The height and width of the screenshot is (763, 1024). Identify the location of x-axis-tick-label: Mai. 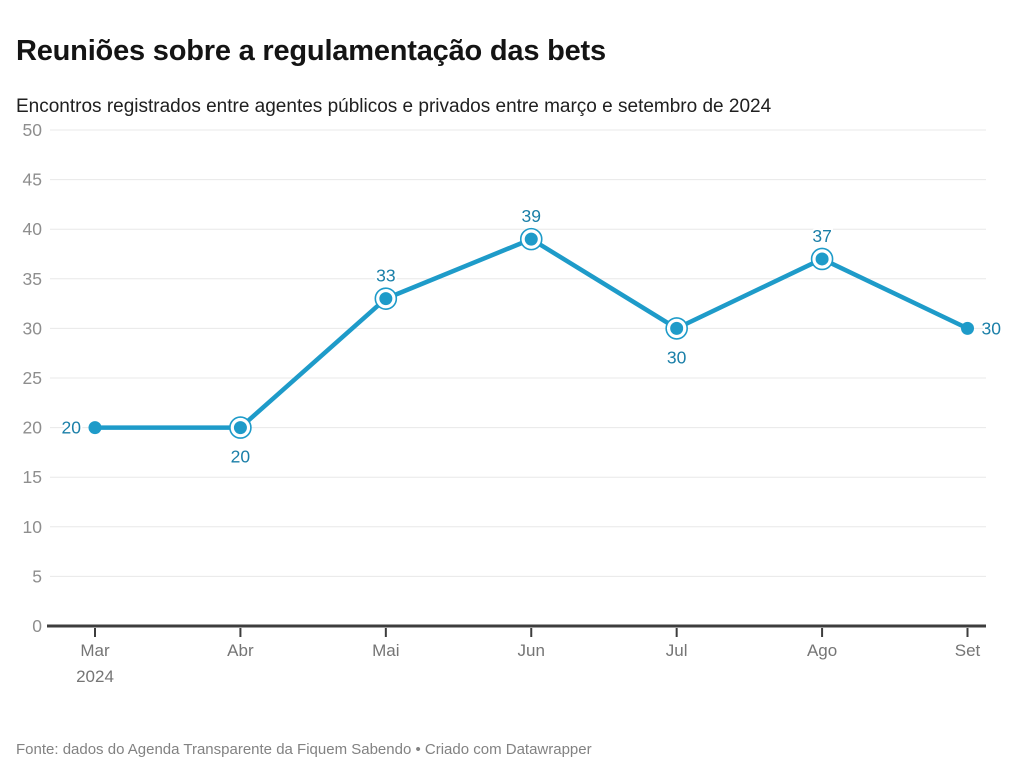
(385, 650).